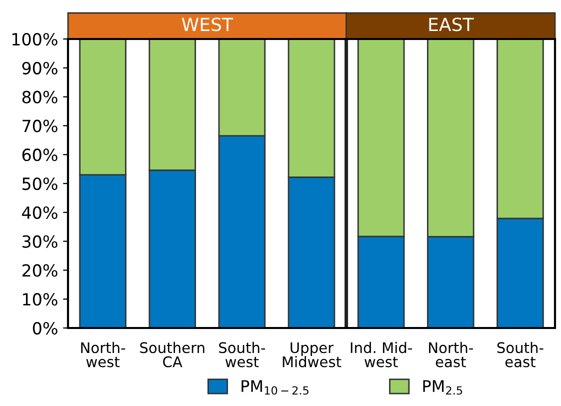 This screenshot has height=406, width=561. Describe the element at coordinates (35, 39) in the screenshot. I see `y-tick-label: 100%` at that location.